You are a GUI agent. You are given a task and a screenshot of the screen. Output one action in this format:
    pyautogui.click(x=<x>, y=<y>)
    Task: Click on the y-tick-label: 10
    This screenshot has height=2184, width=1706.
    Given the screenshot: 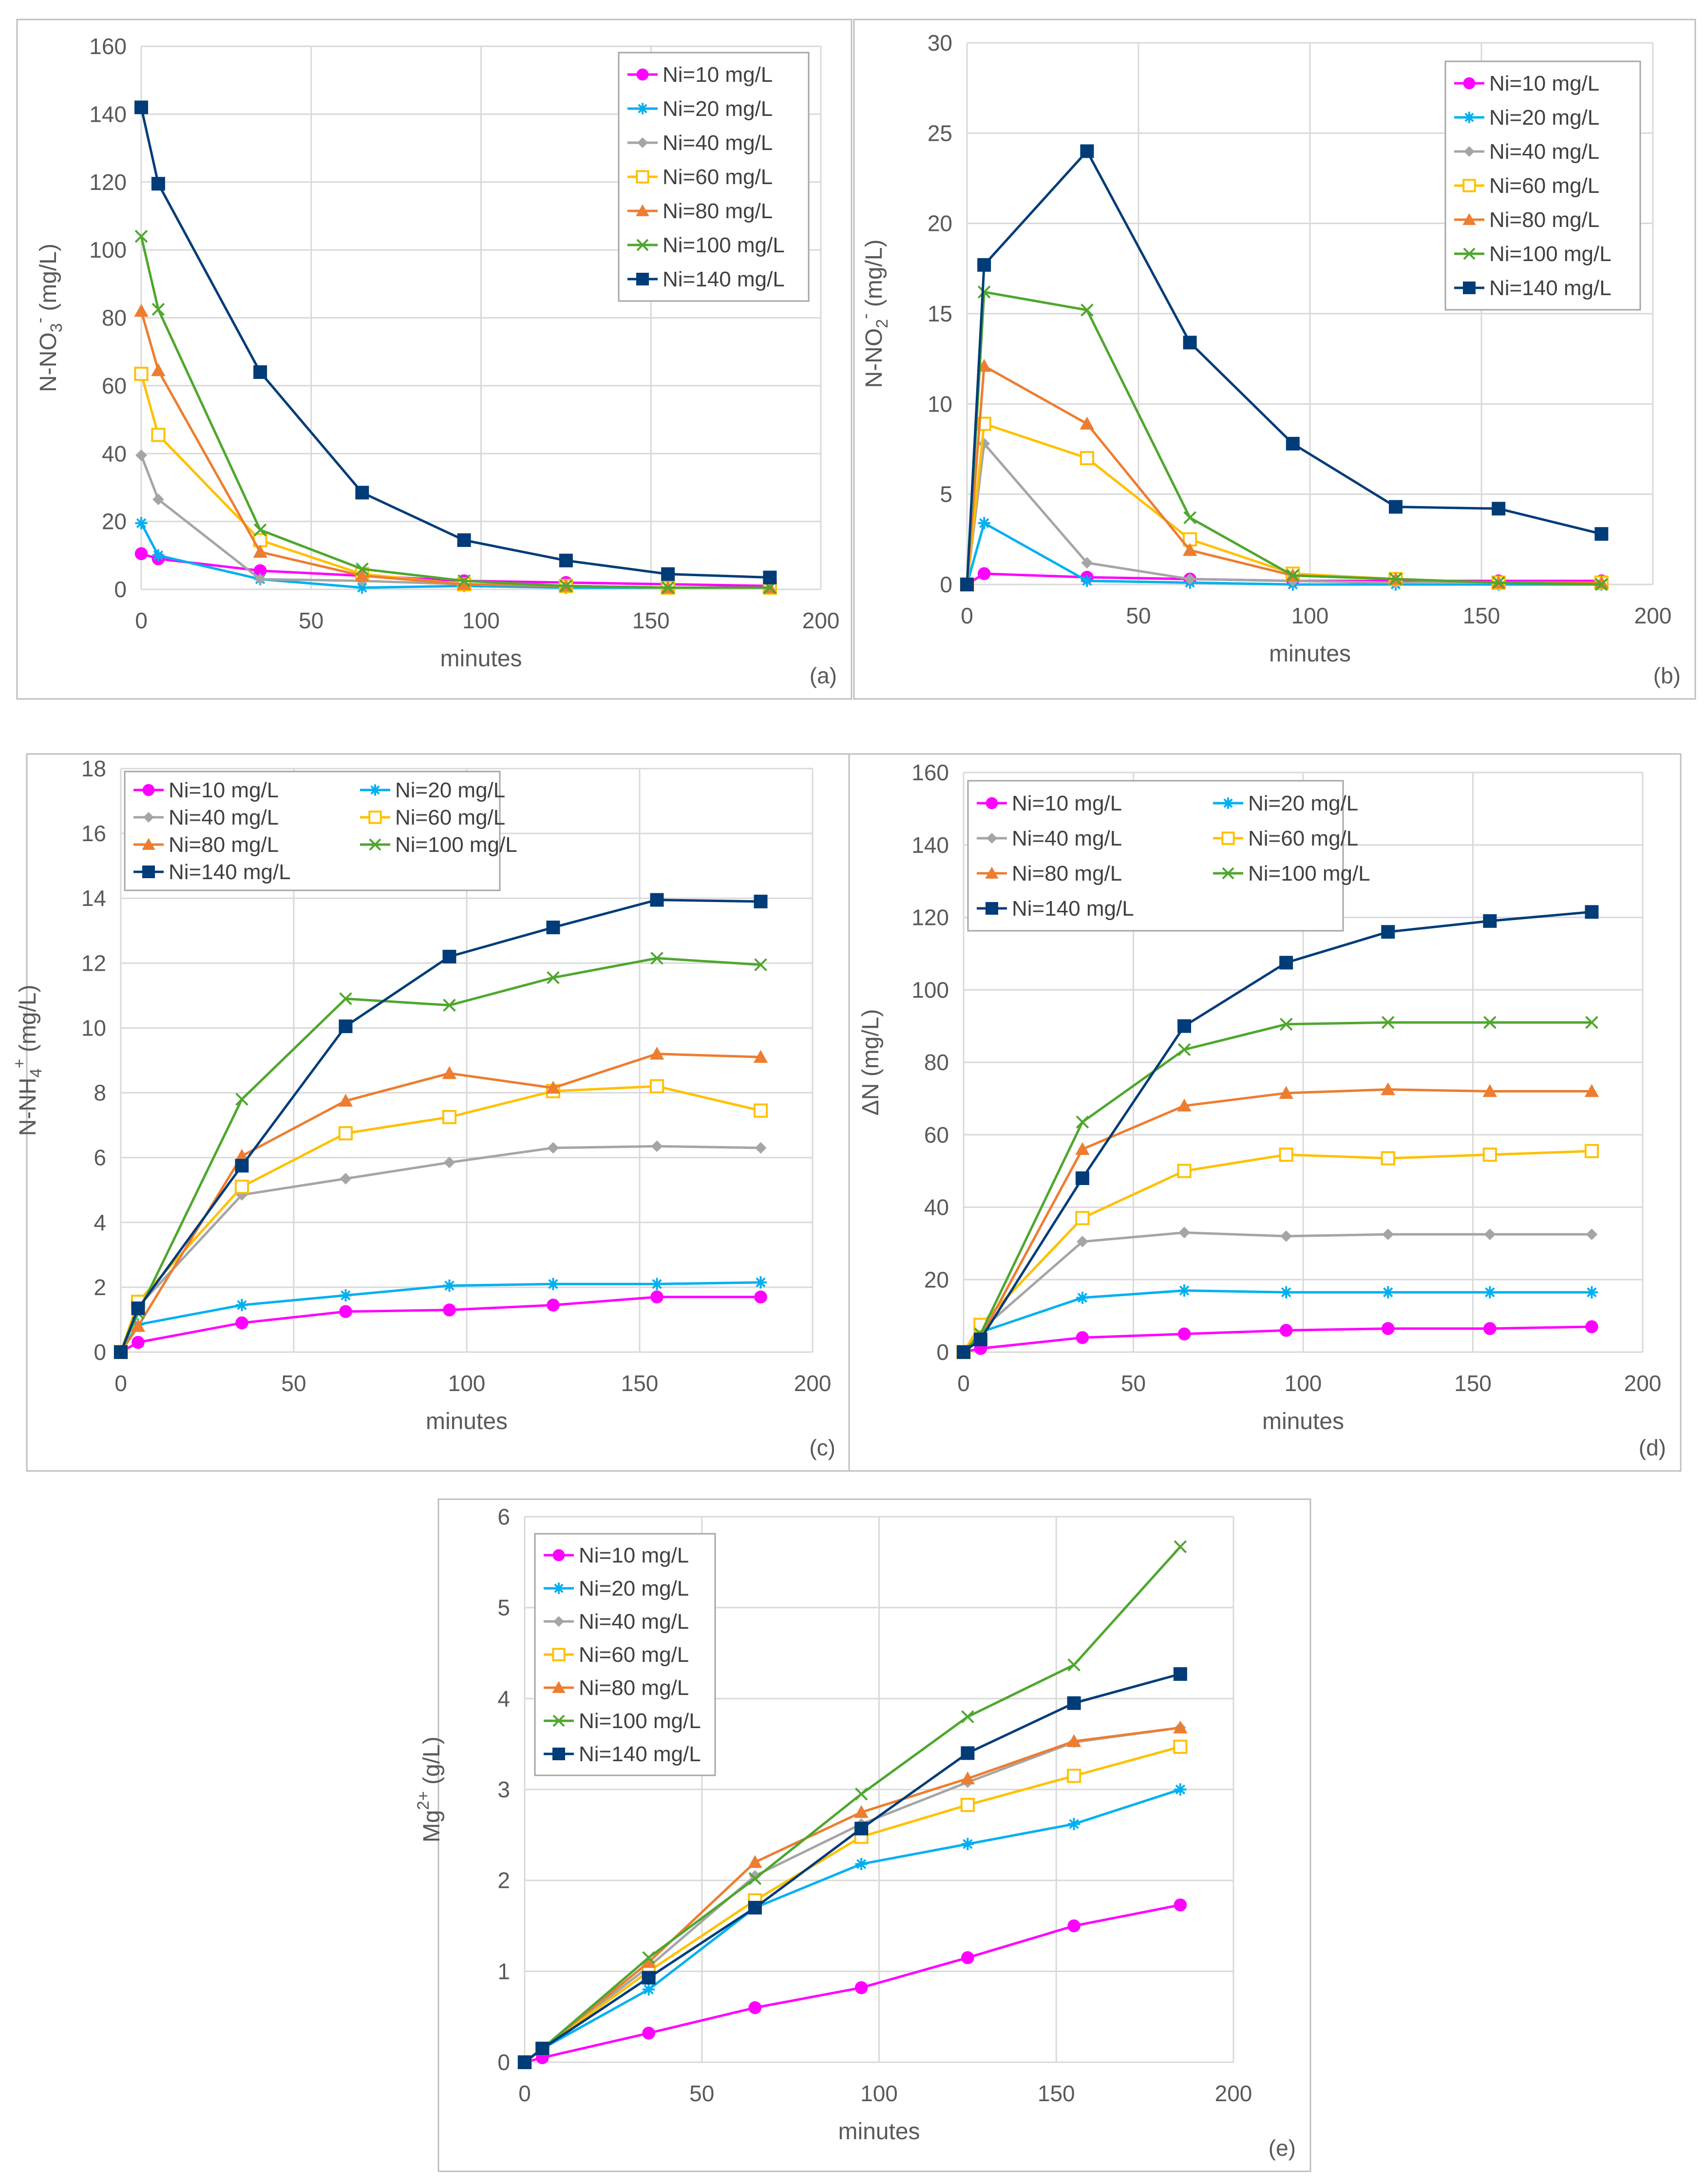 What is the action you would take?
    pyautogui.click(x=940, y=403)
    